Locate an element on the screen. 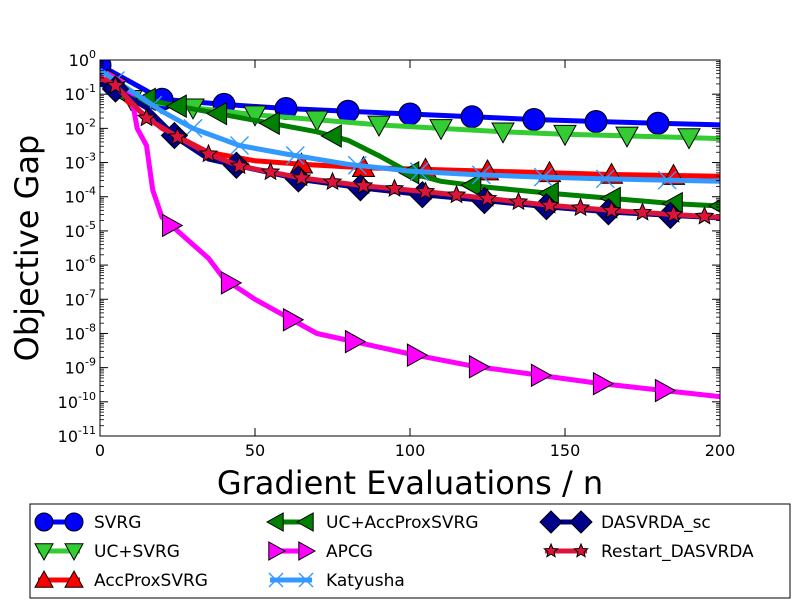  y-tick-label: 10⁻⁵ is located at coordinates (80, 230).